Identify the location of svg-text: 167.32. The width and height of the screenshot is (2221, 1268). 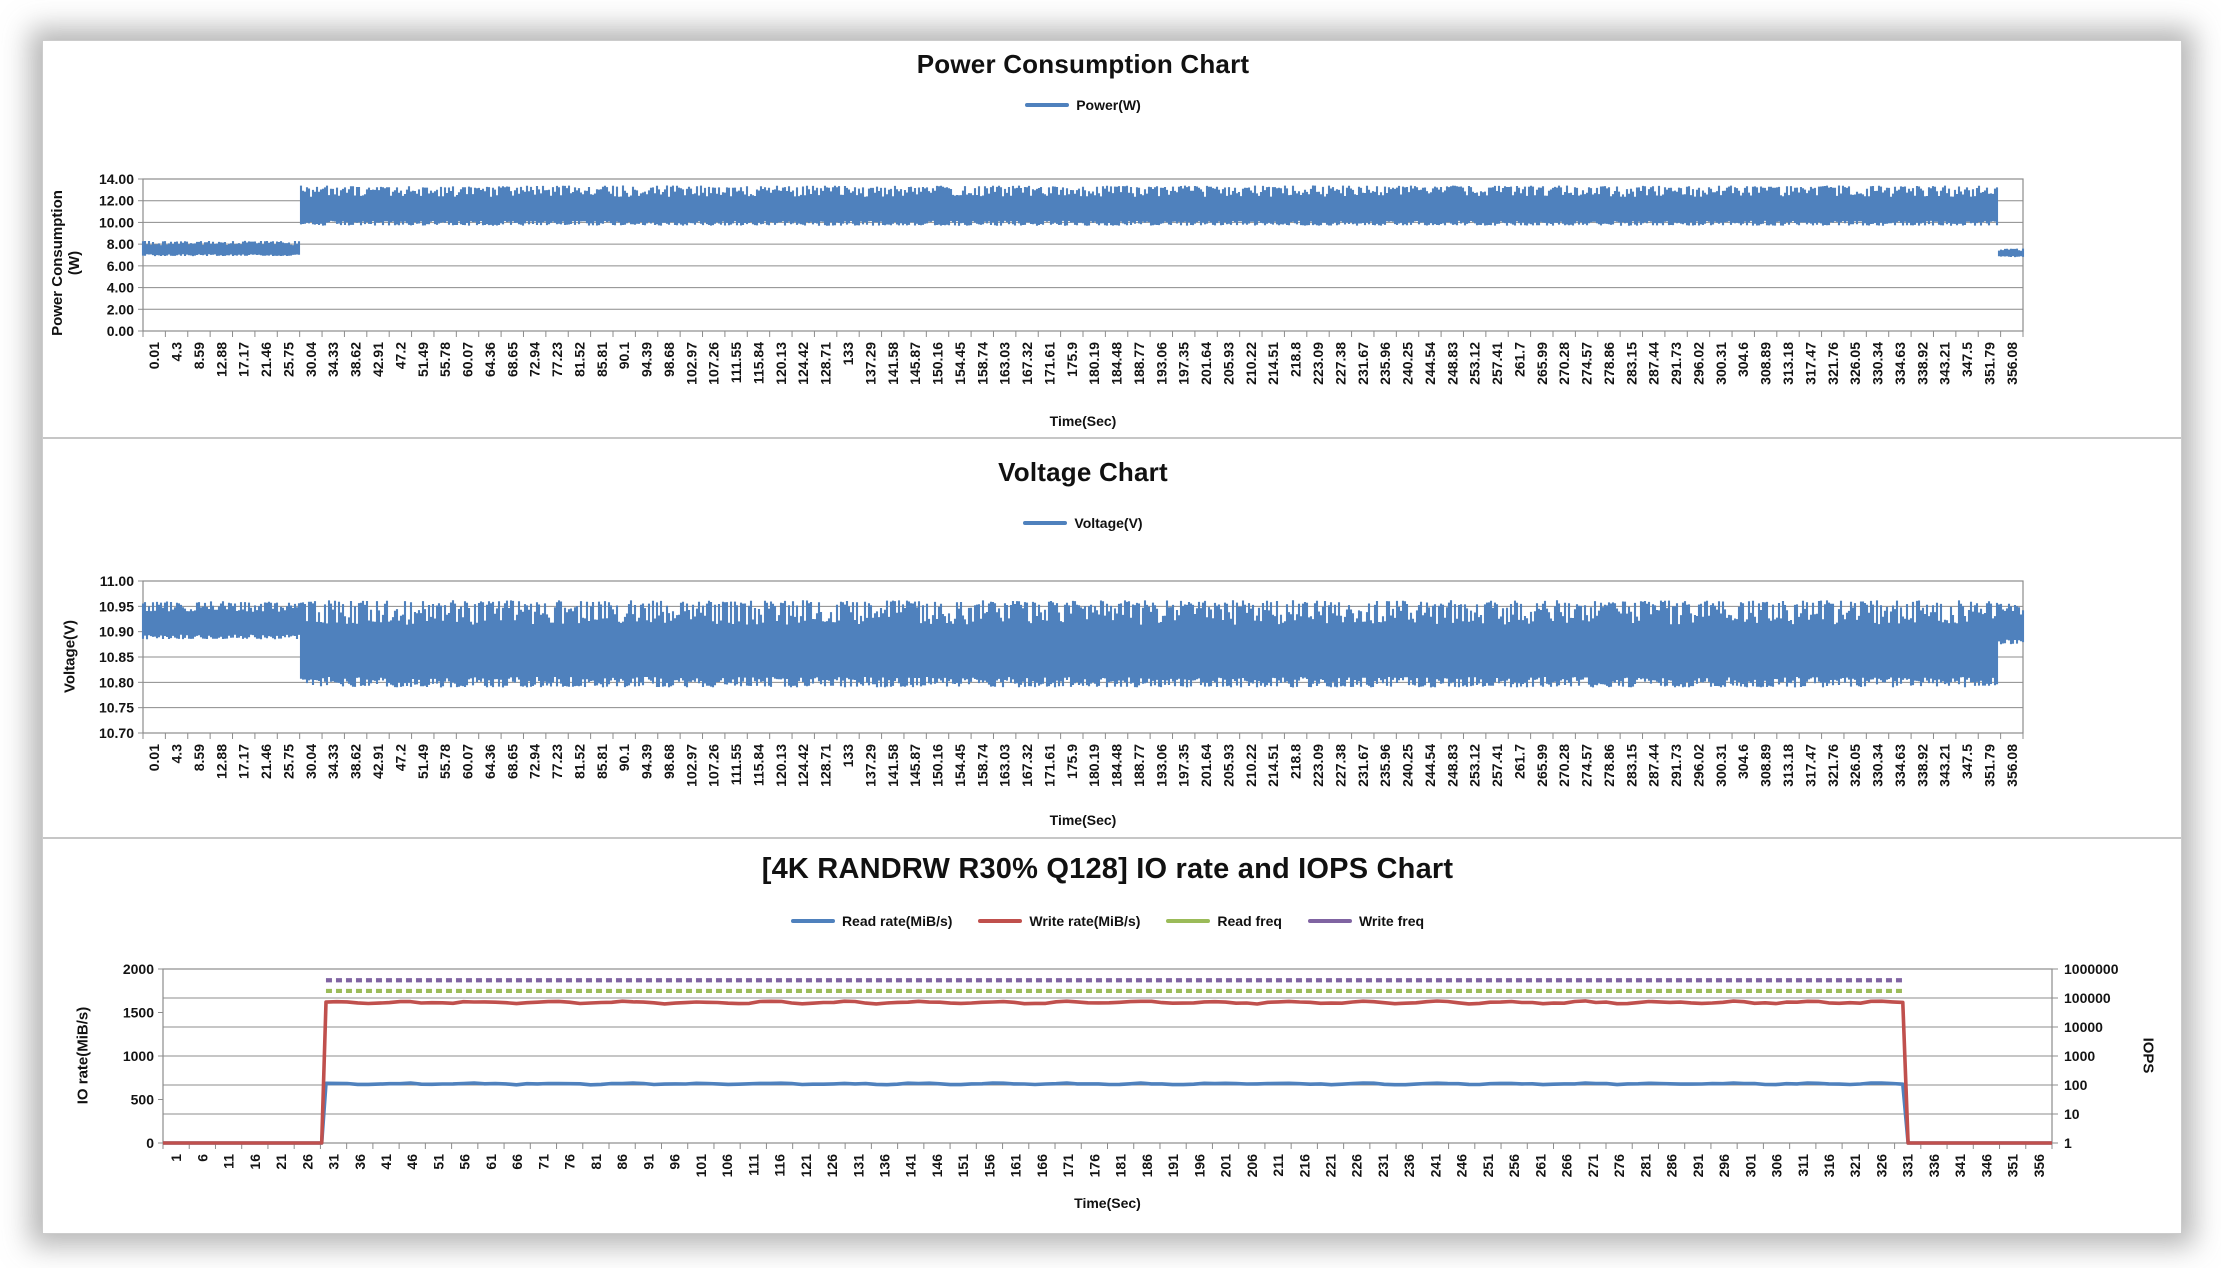
(1027, 765).